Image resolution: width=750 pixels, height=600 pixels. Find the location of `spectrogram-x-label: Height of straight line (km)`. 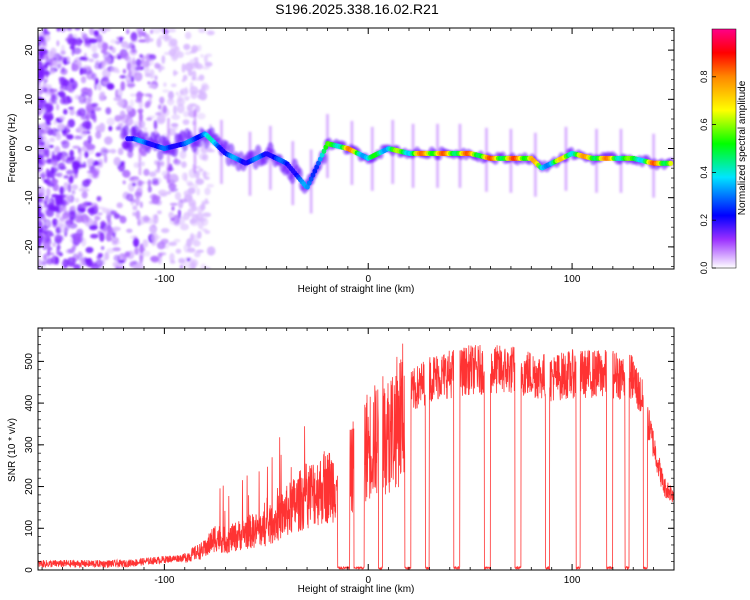

spectrogram-x-label: Height of straight line (km) is located at coordinates (356, 289).